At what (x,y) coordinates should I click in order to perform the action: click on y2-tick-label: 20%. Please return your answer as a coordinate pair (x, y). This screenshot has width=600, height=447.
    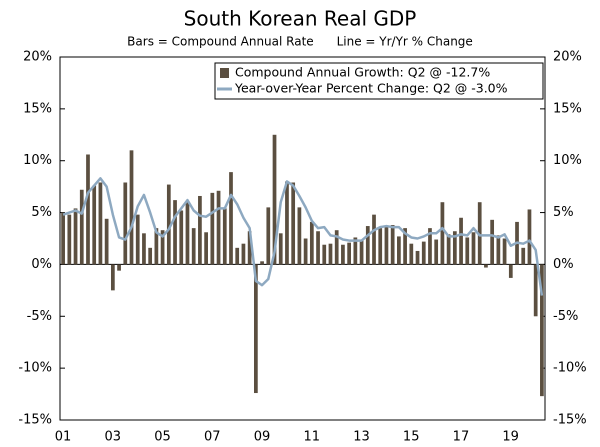
    Looking at the image, I should click on (567, 57).